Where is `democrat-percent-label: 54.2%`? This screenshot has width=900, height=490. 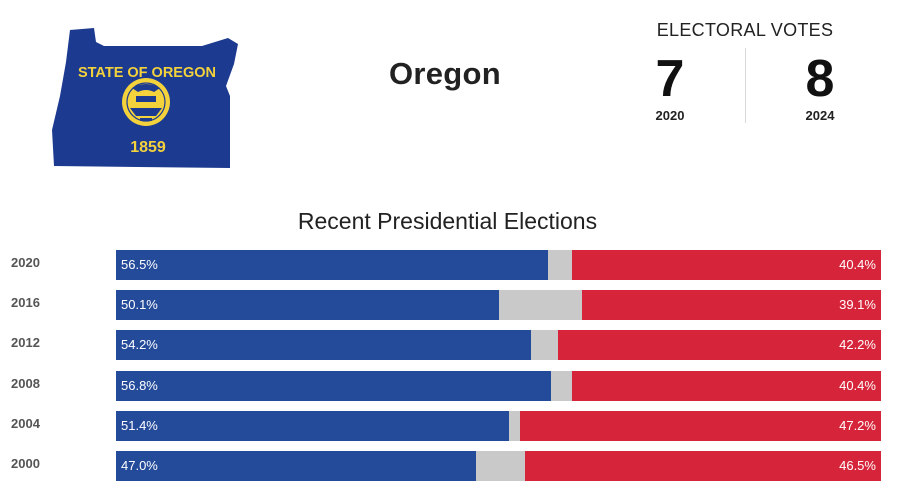
democrat-percent-label: 54.2% is located at coordinates (139, 344).